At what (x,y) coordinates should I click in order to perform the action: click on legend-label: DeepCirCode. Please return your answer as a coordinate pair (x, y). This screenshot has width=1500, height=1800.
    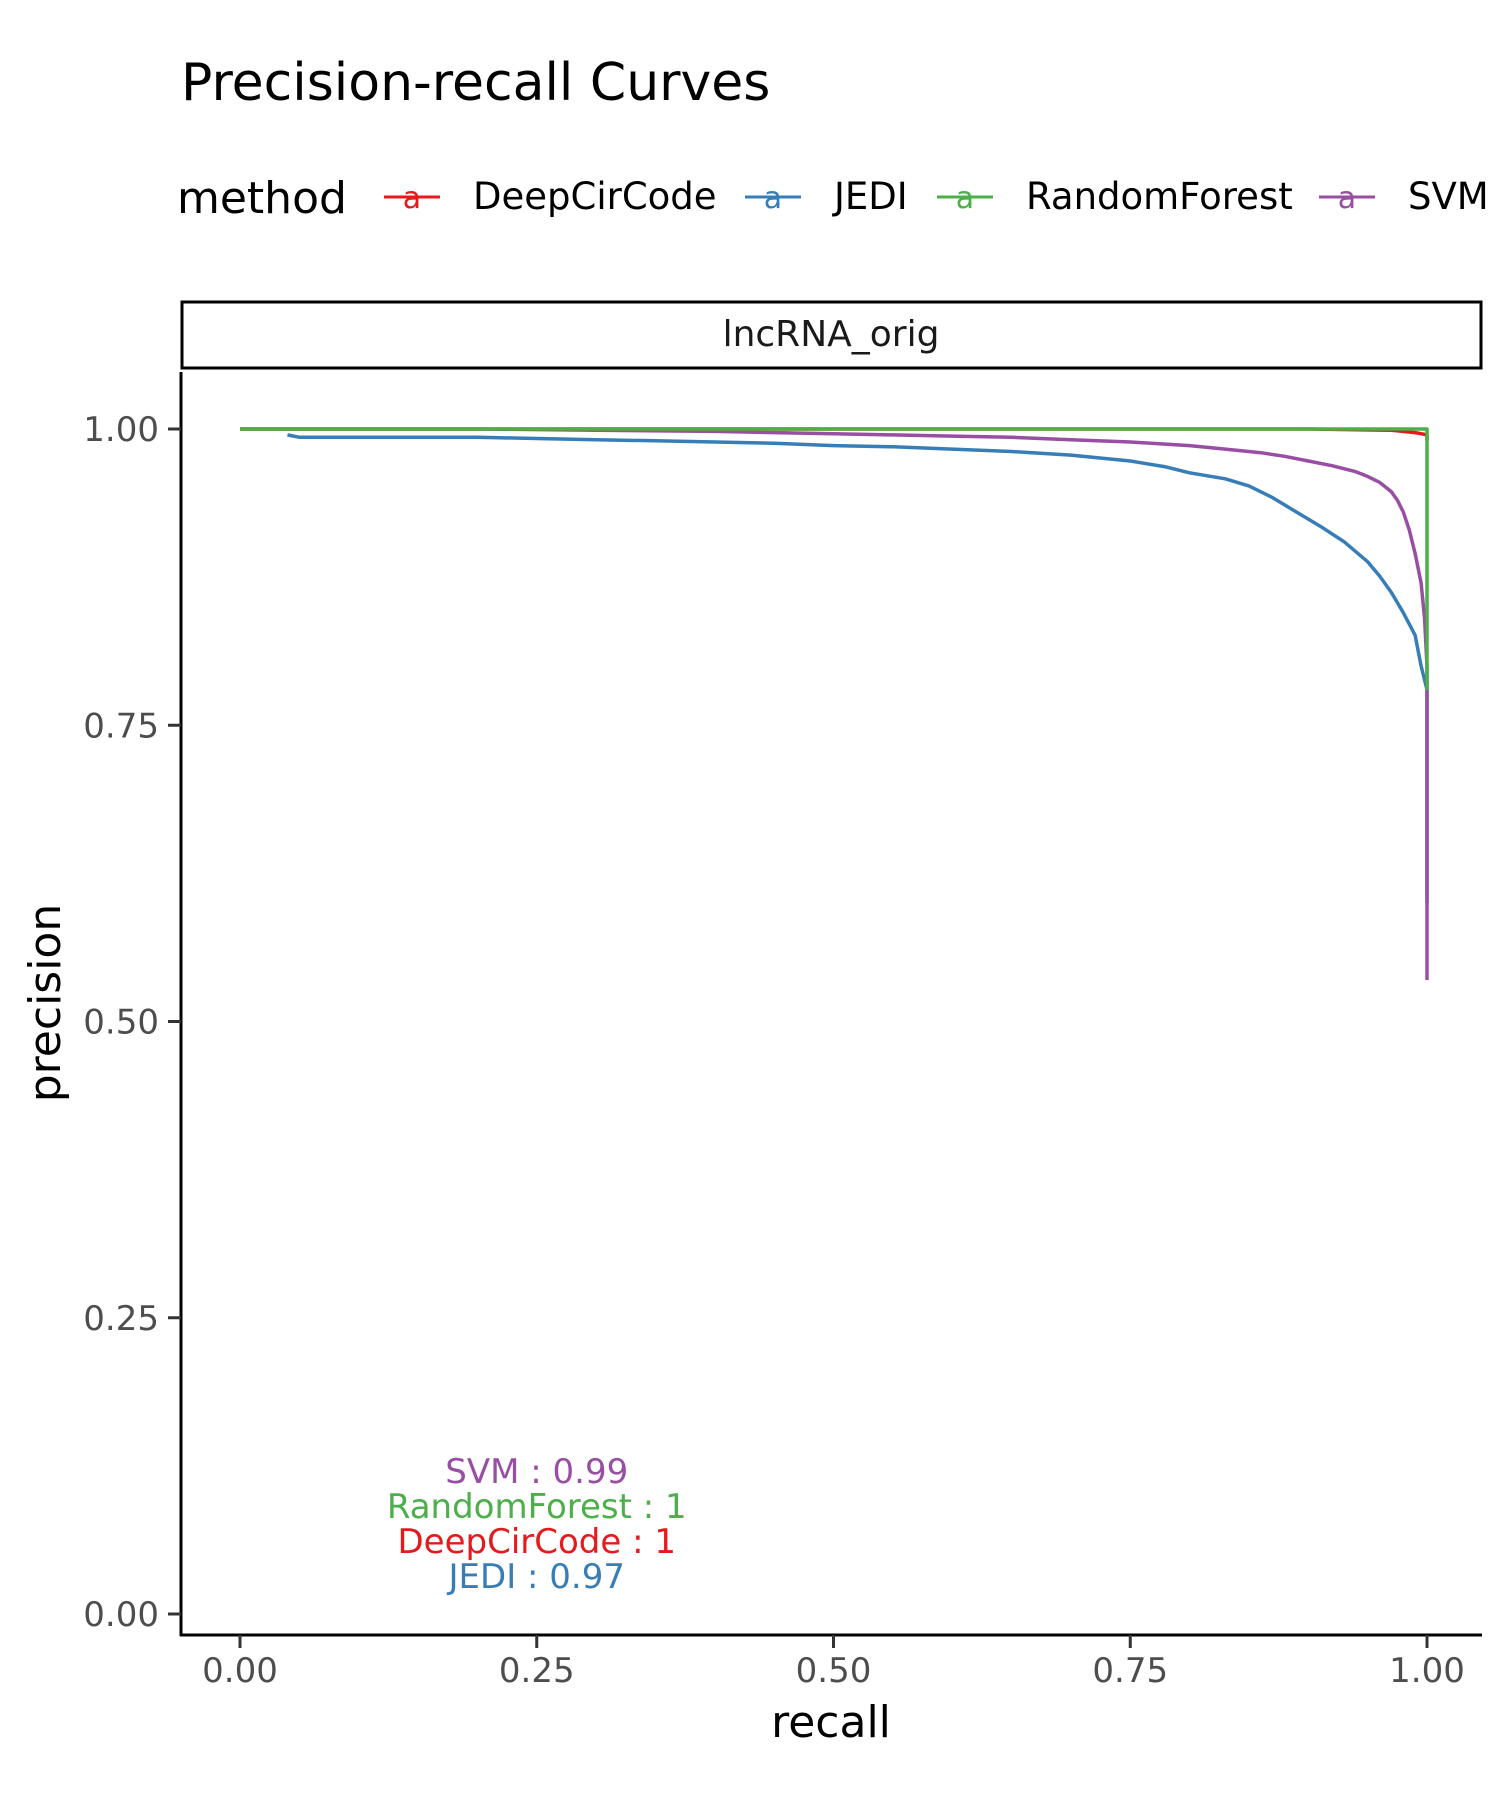
    Looking at the image, I should click on (595, 196).